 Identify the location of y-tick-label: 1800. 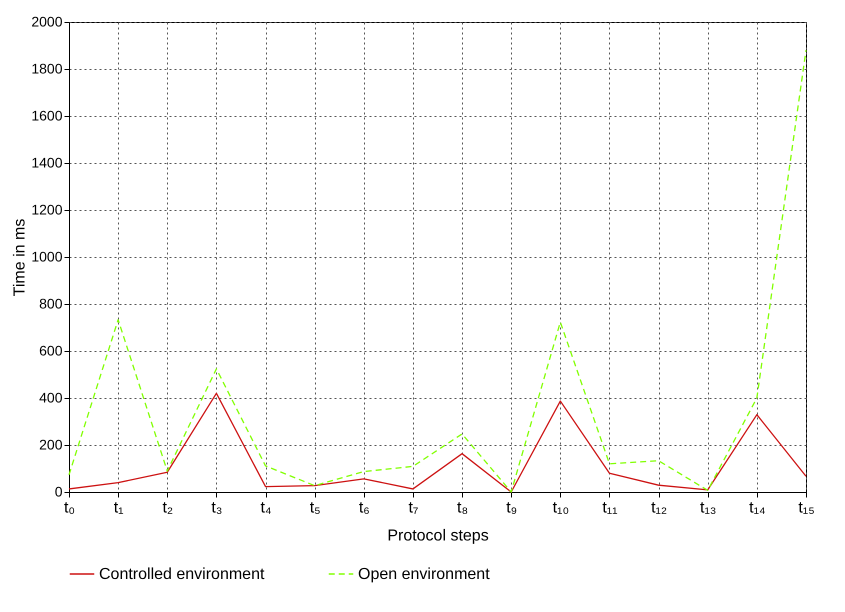
(47, 68).